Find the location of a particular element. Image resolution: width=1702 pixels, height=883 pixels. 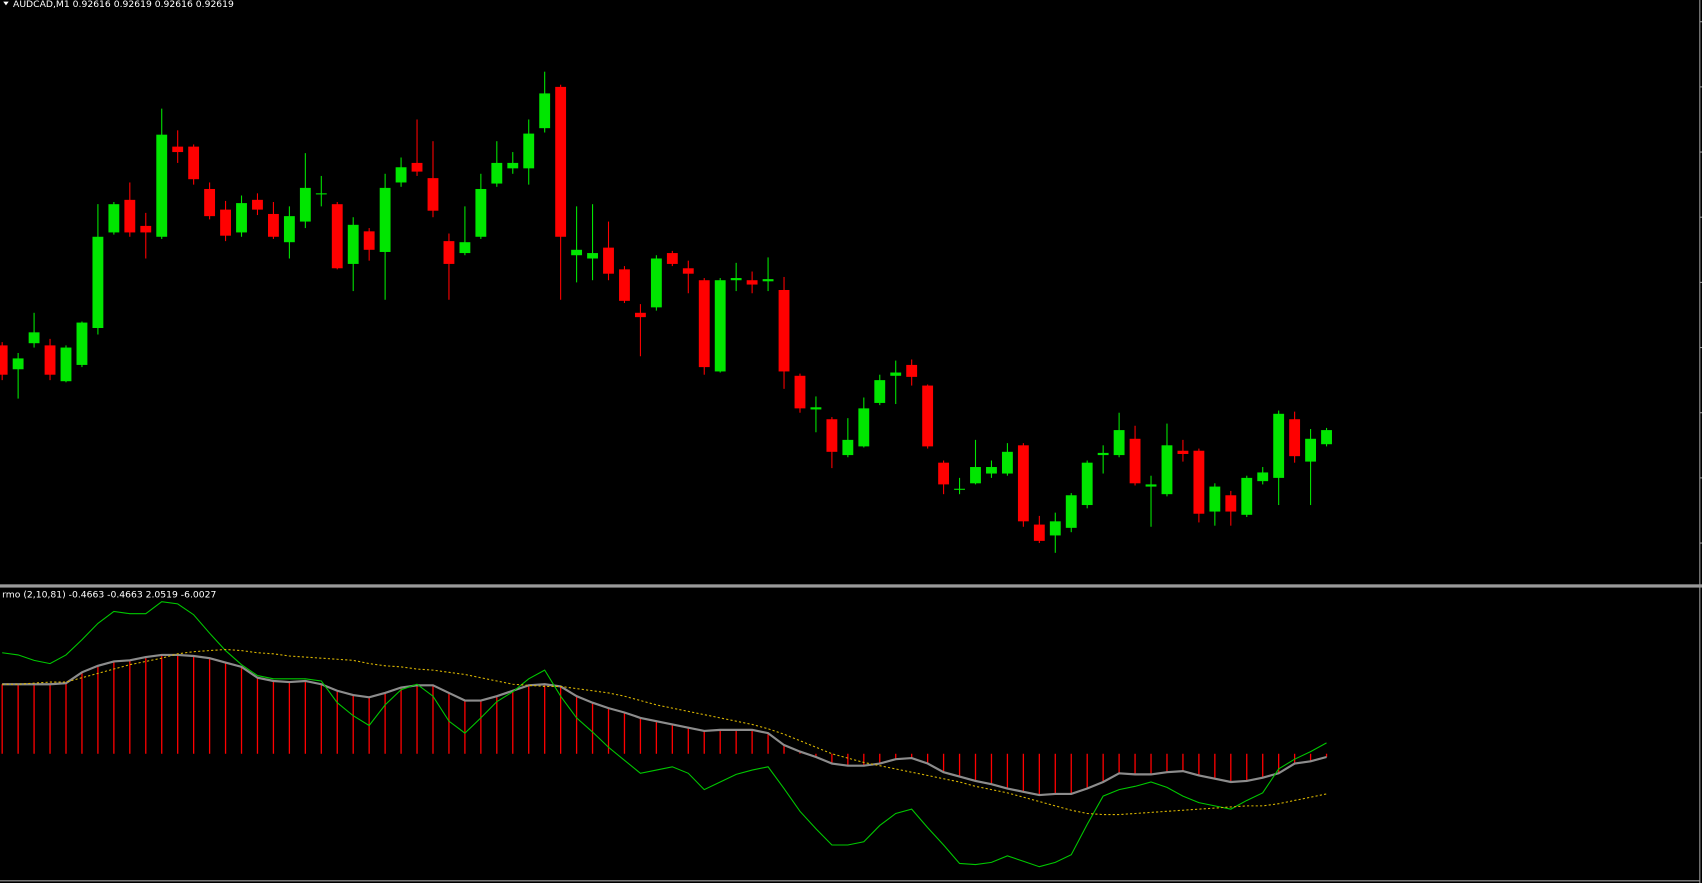

panel-separator is located at coordinates (851, 586).